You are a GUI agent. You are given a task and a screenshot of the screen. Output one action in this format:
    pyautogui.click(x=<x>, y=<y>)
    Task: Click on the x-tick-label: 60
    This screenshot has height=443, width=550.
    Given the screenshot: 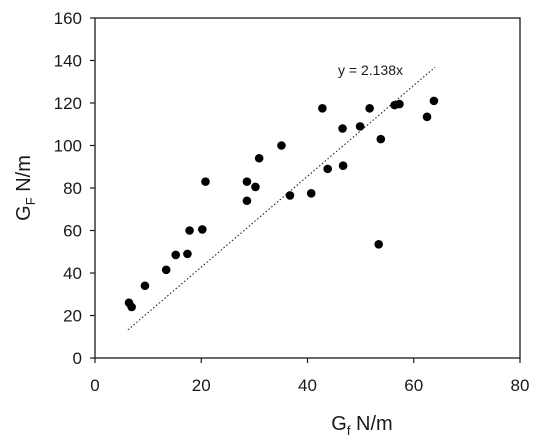 What is the action you would take?
    pyautogui.click(x=413, y=385)
    